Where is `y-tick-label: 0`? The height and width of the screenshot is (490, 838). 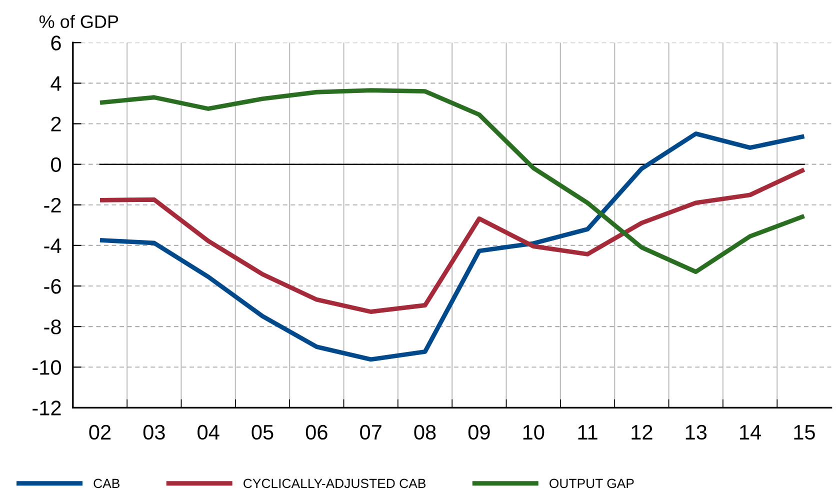 y-tick-label: 0 is located at coordinates (56, 164).